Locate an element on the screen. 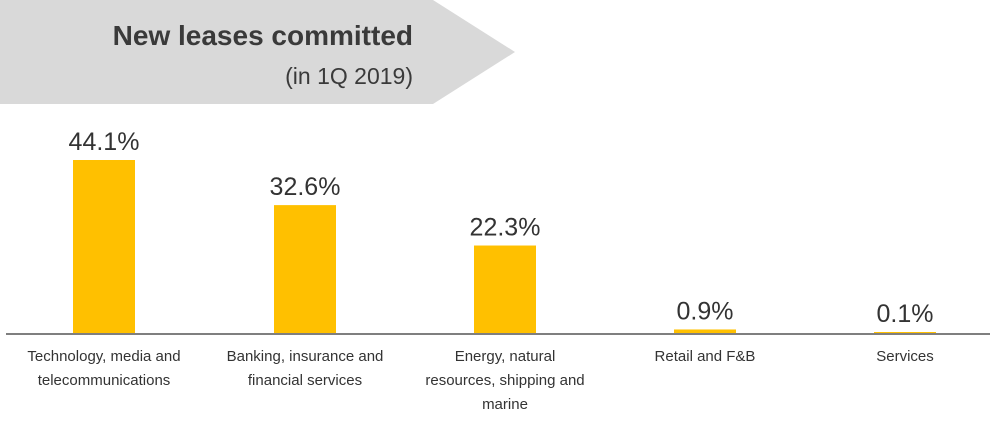  value-label-2: 32.6% is located at coordinates (305, 187).